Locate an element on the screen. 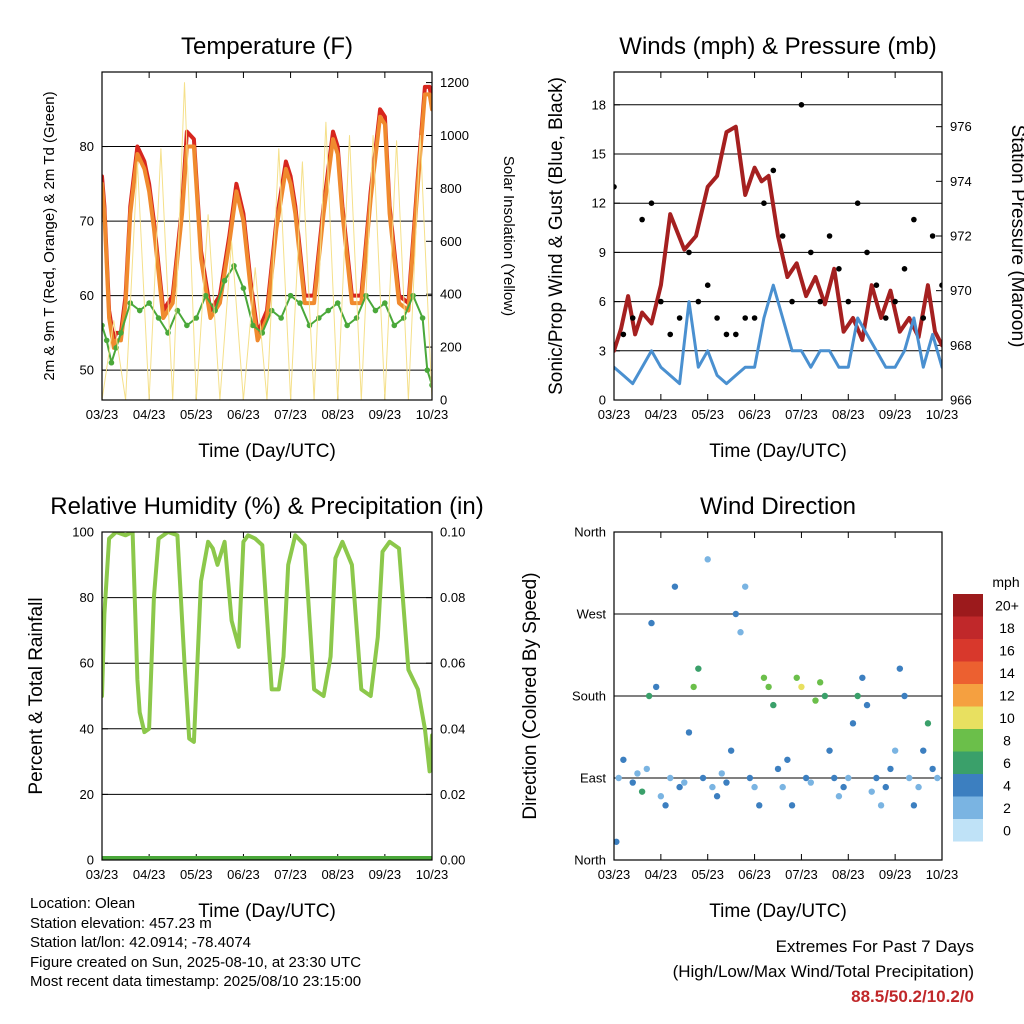 The height and width of the screenshot is (1024, 1024). y-right-tick-label: 0.02 is located at coordinates (452, 794).